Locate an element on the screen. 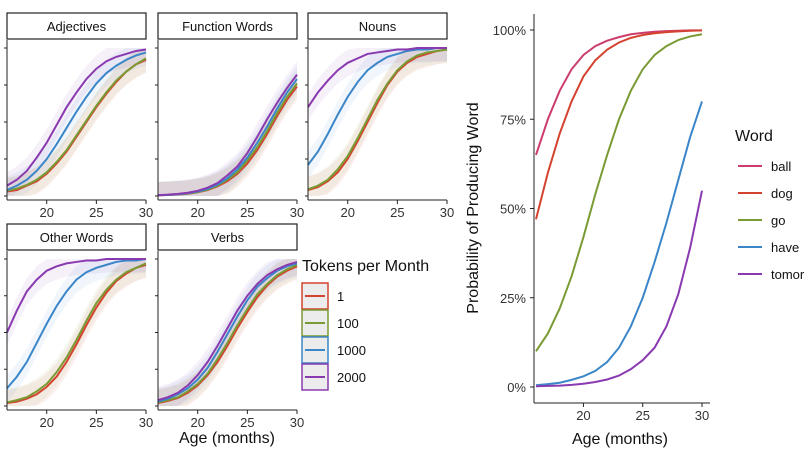 The image size is (808, 455). legend-title: Tokens per Month is located at coordinates (365, 266).